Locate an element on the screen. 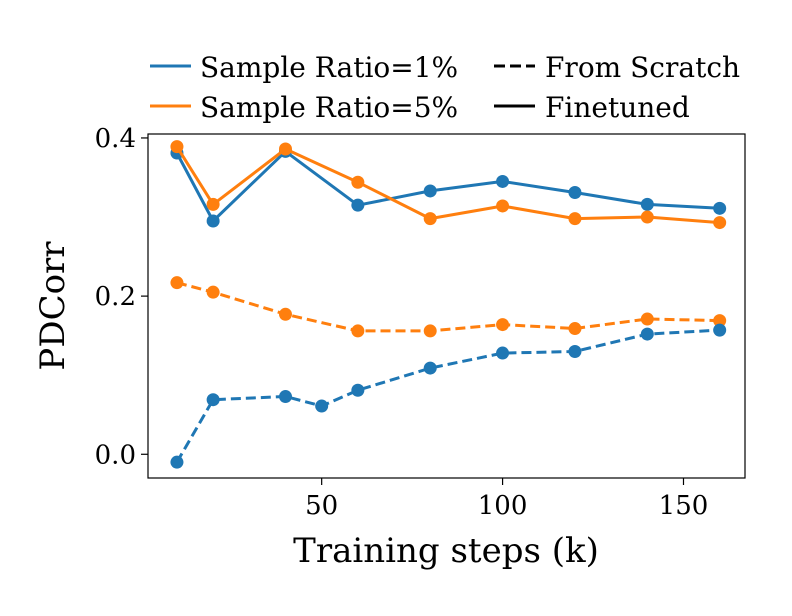 This screenshot has width=792, height=616. legend-label-from-scratch: From Scratch is located at coordinates (642, 67).